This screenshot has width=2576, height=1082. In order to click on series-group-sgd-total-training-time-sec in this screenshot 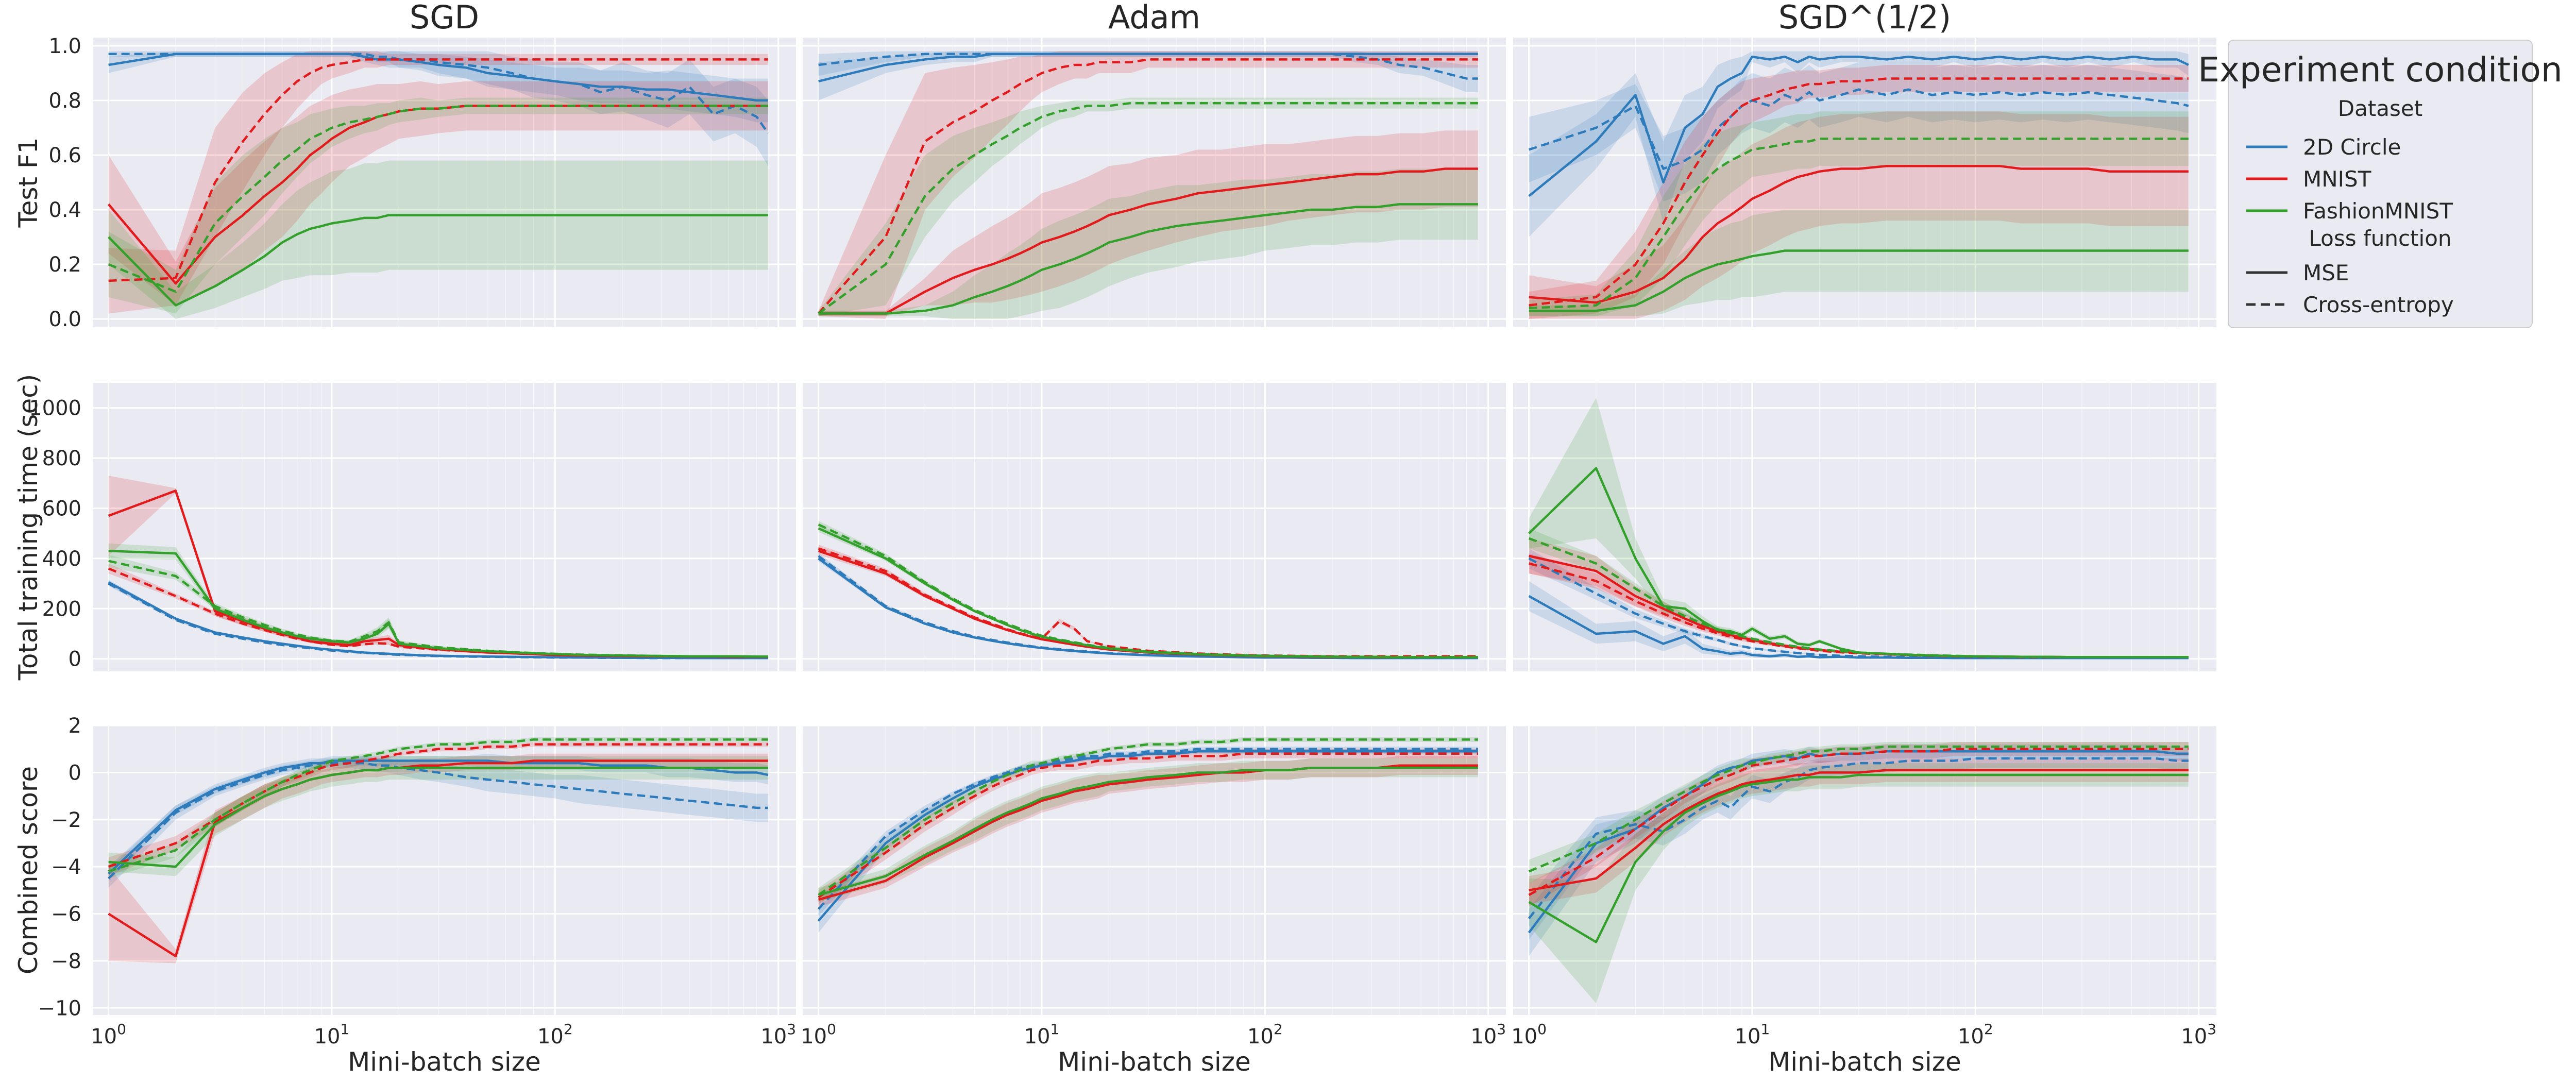, I will do `click(438, 568)`.